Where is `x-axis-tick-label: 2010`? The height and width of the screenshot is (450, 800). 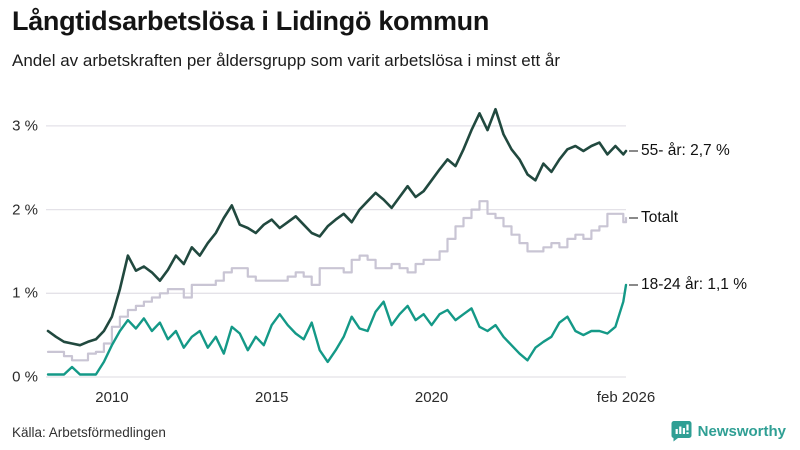 x-axis-tick-label: 2010 is located at coordinates (112, 397).